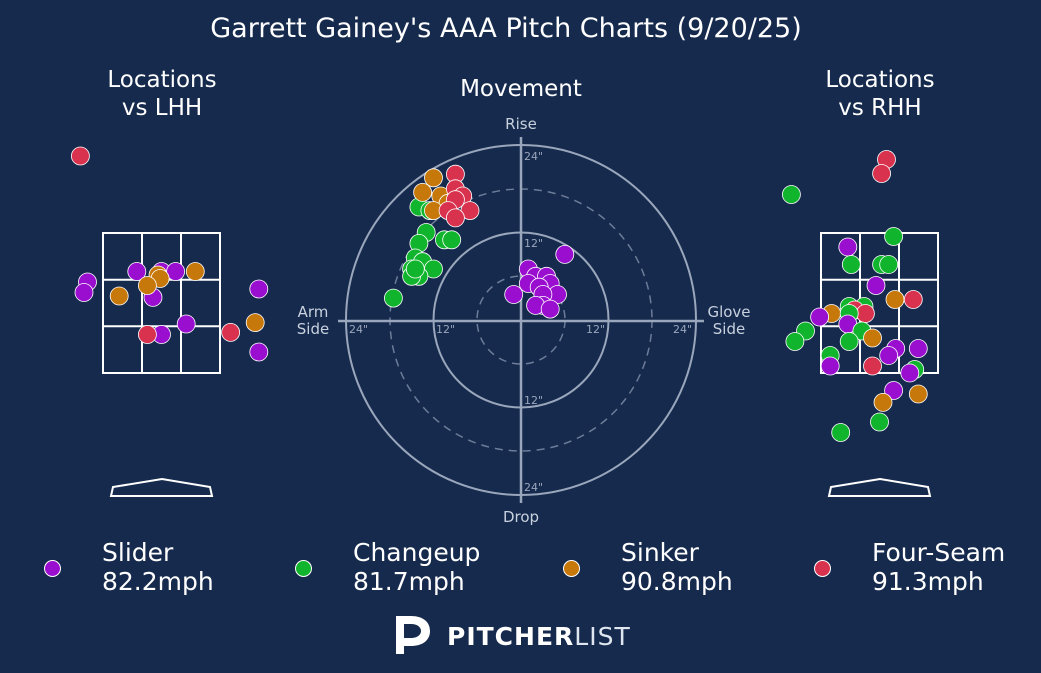  Describe the element at coordinates (728, 312) in the screenshot. I see `movement-axis-right-line1: Glove` at that location.